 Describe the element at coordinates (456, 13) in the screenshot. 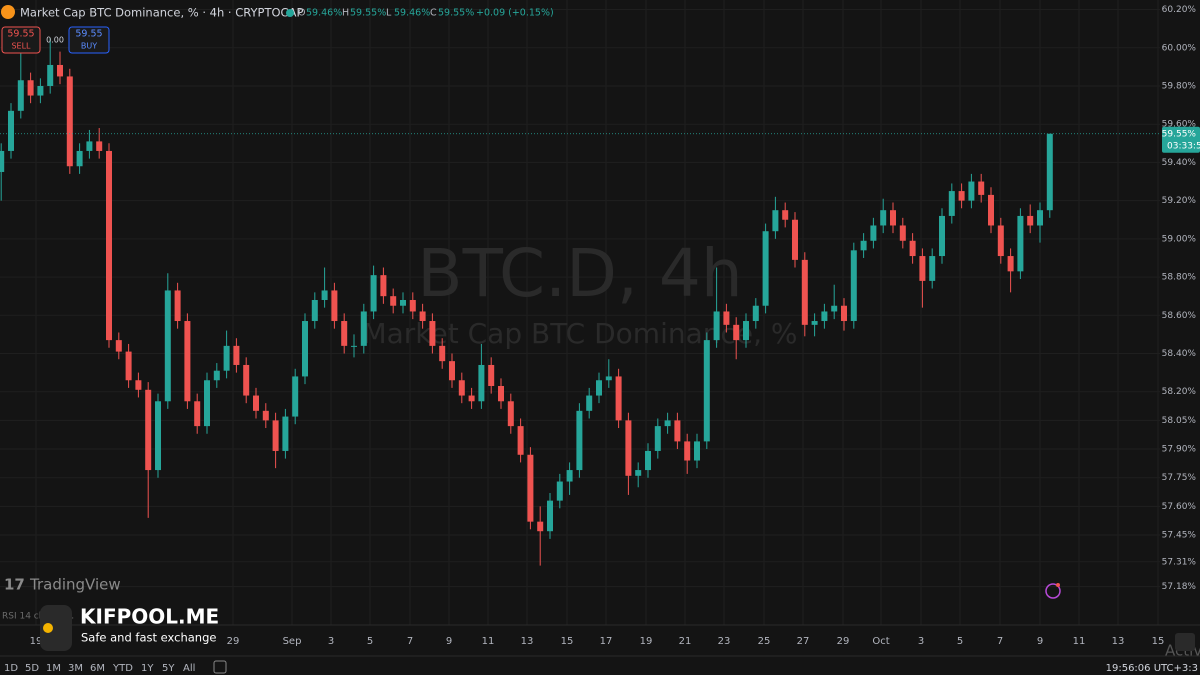

I see `ohlc-value: 59.55%` at that location.